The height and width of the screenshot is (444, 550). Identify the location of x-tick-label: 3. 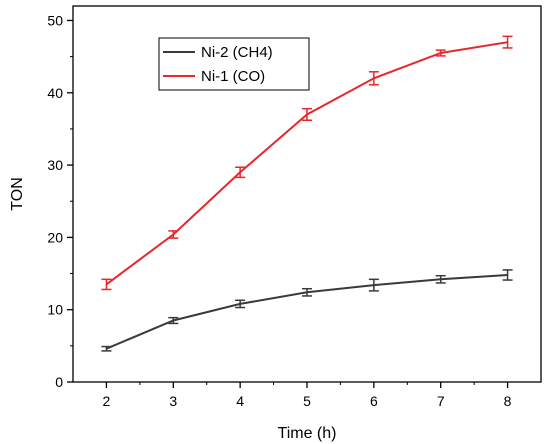
(173, 401).